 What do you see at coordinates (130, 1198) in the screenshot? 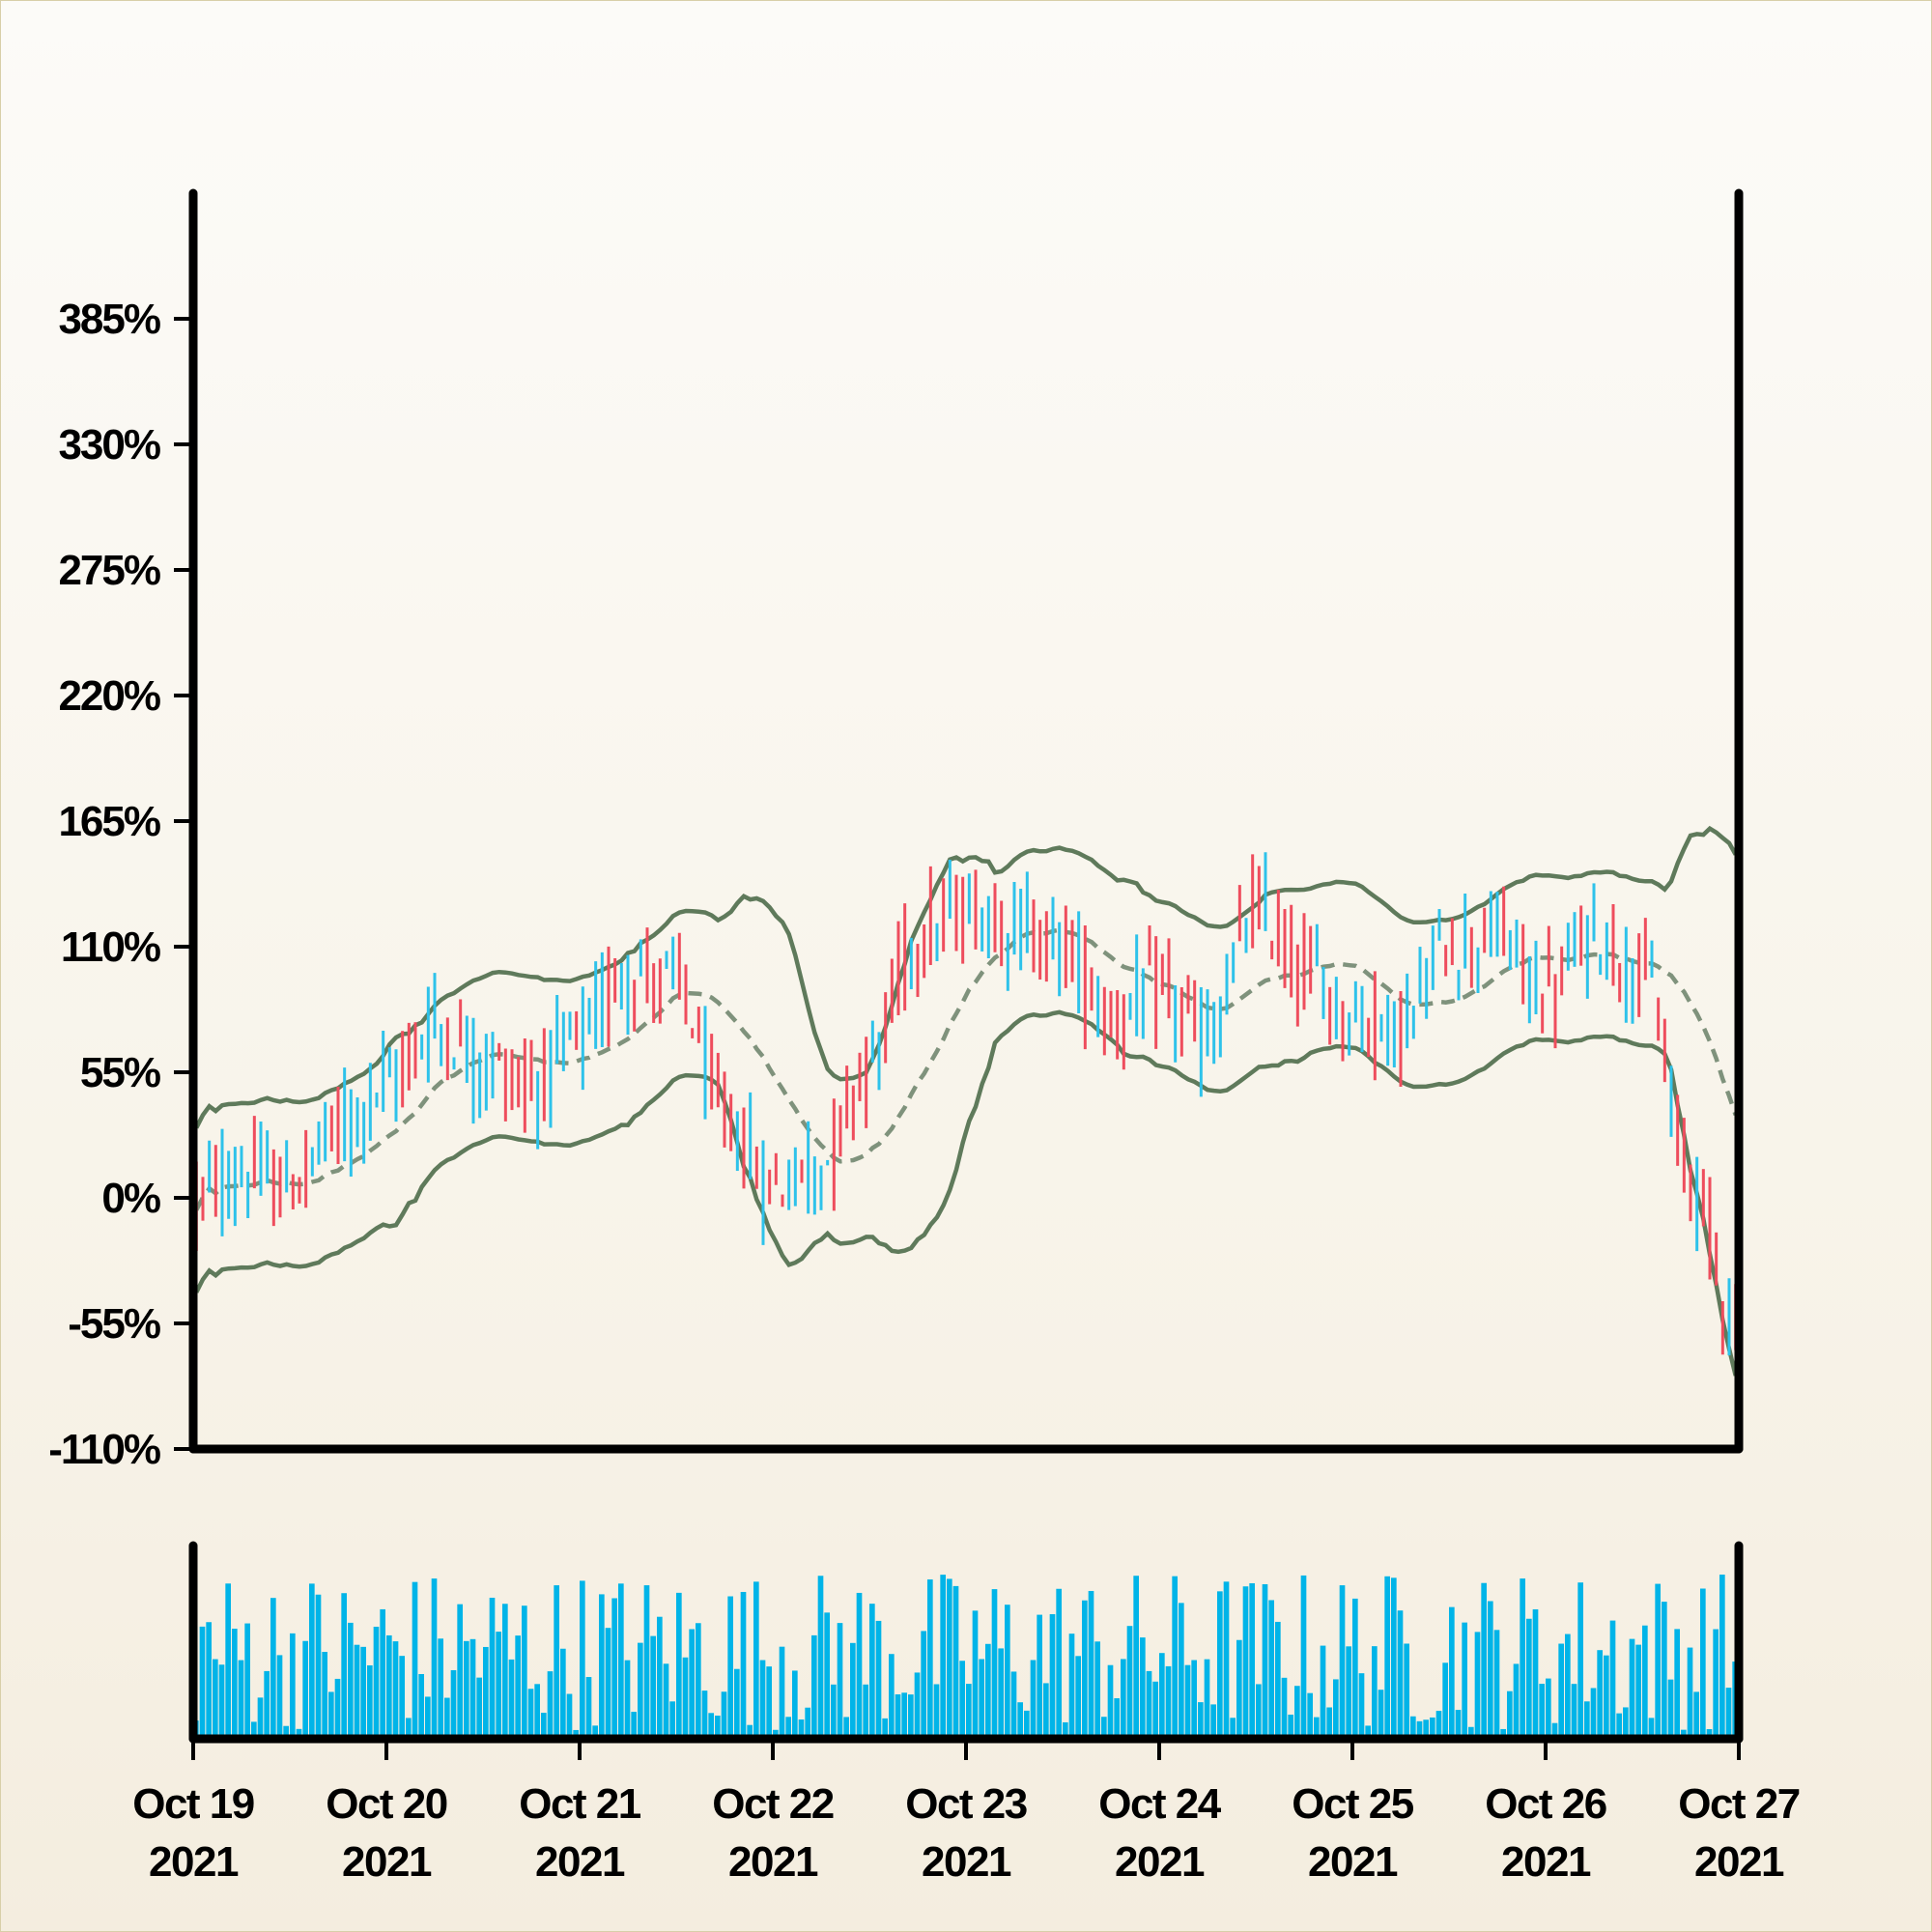
I see `y-tick-label: 0%` at bounding box center [130, 1198].